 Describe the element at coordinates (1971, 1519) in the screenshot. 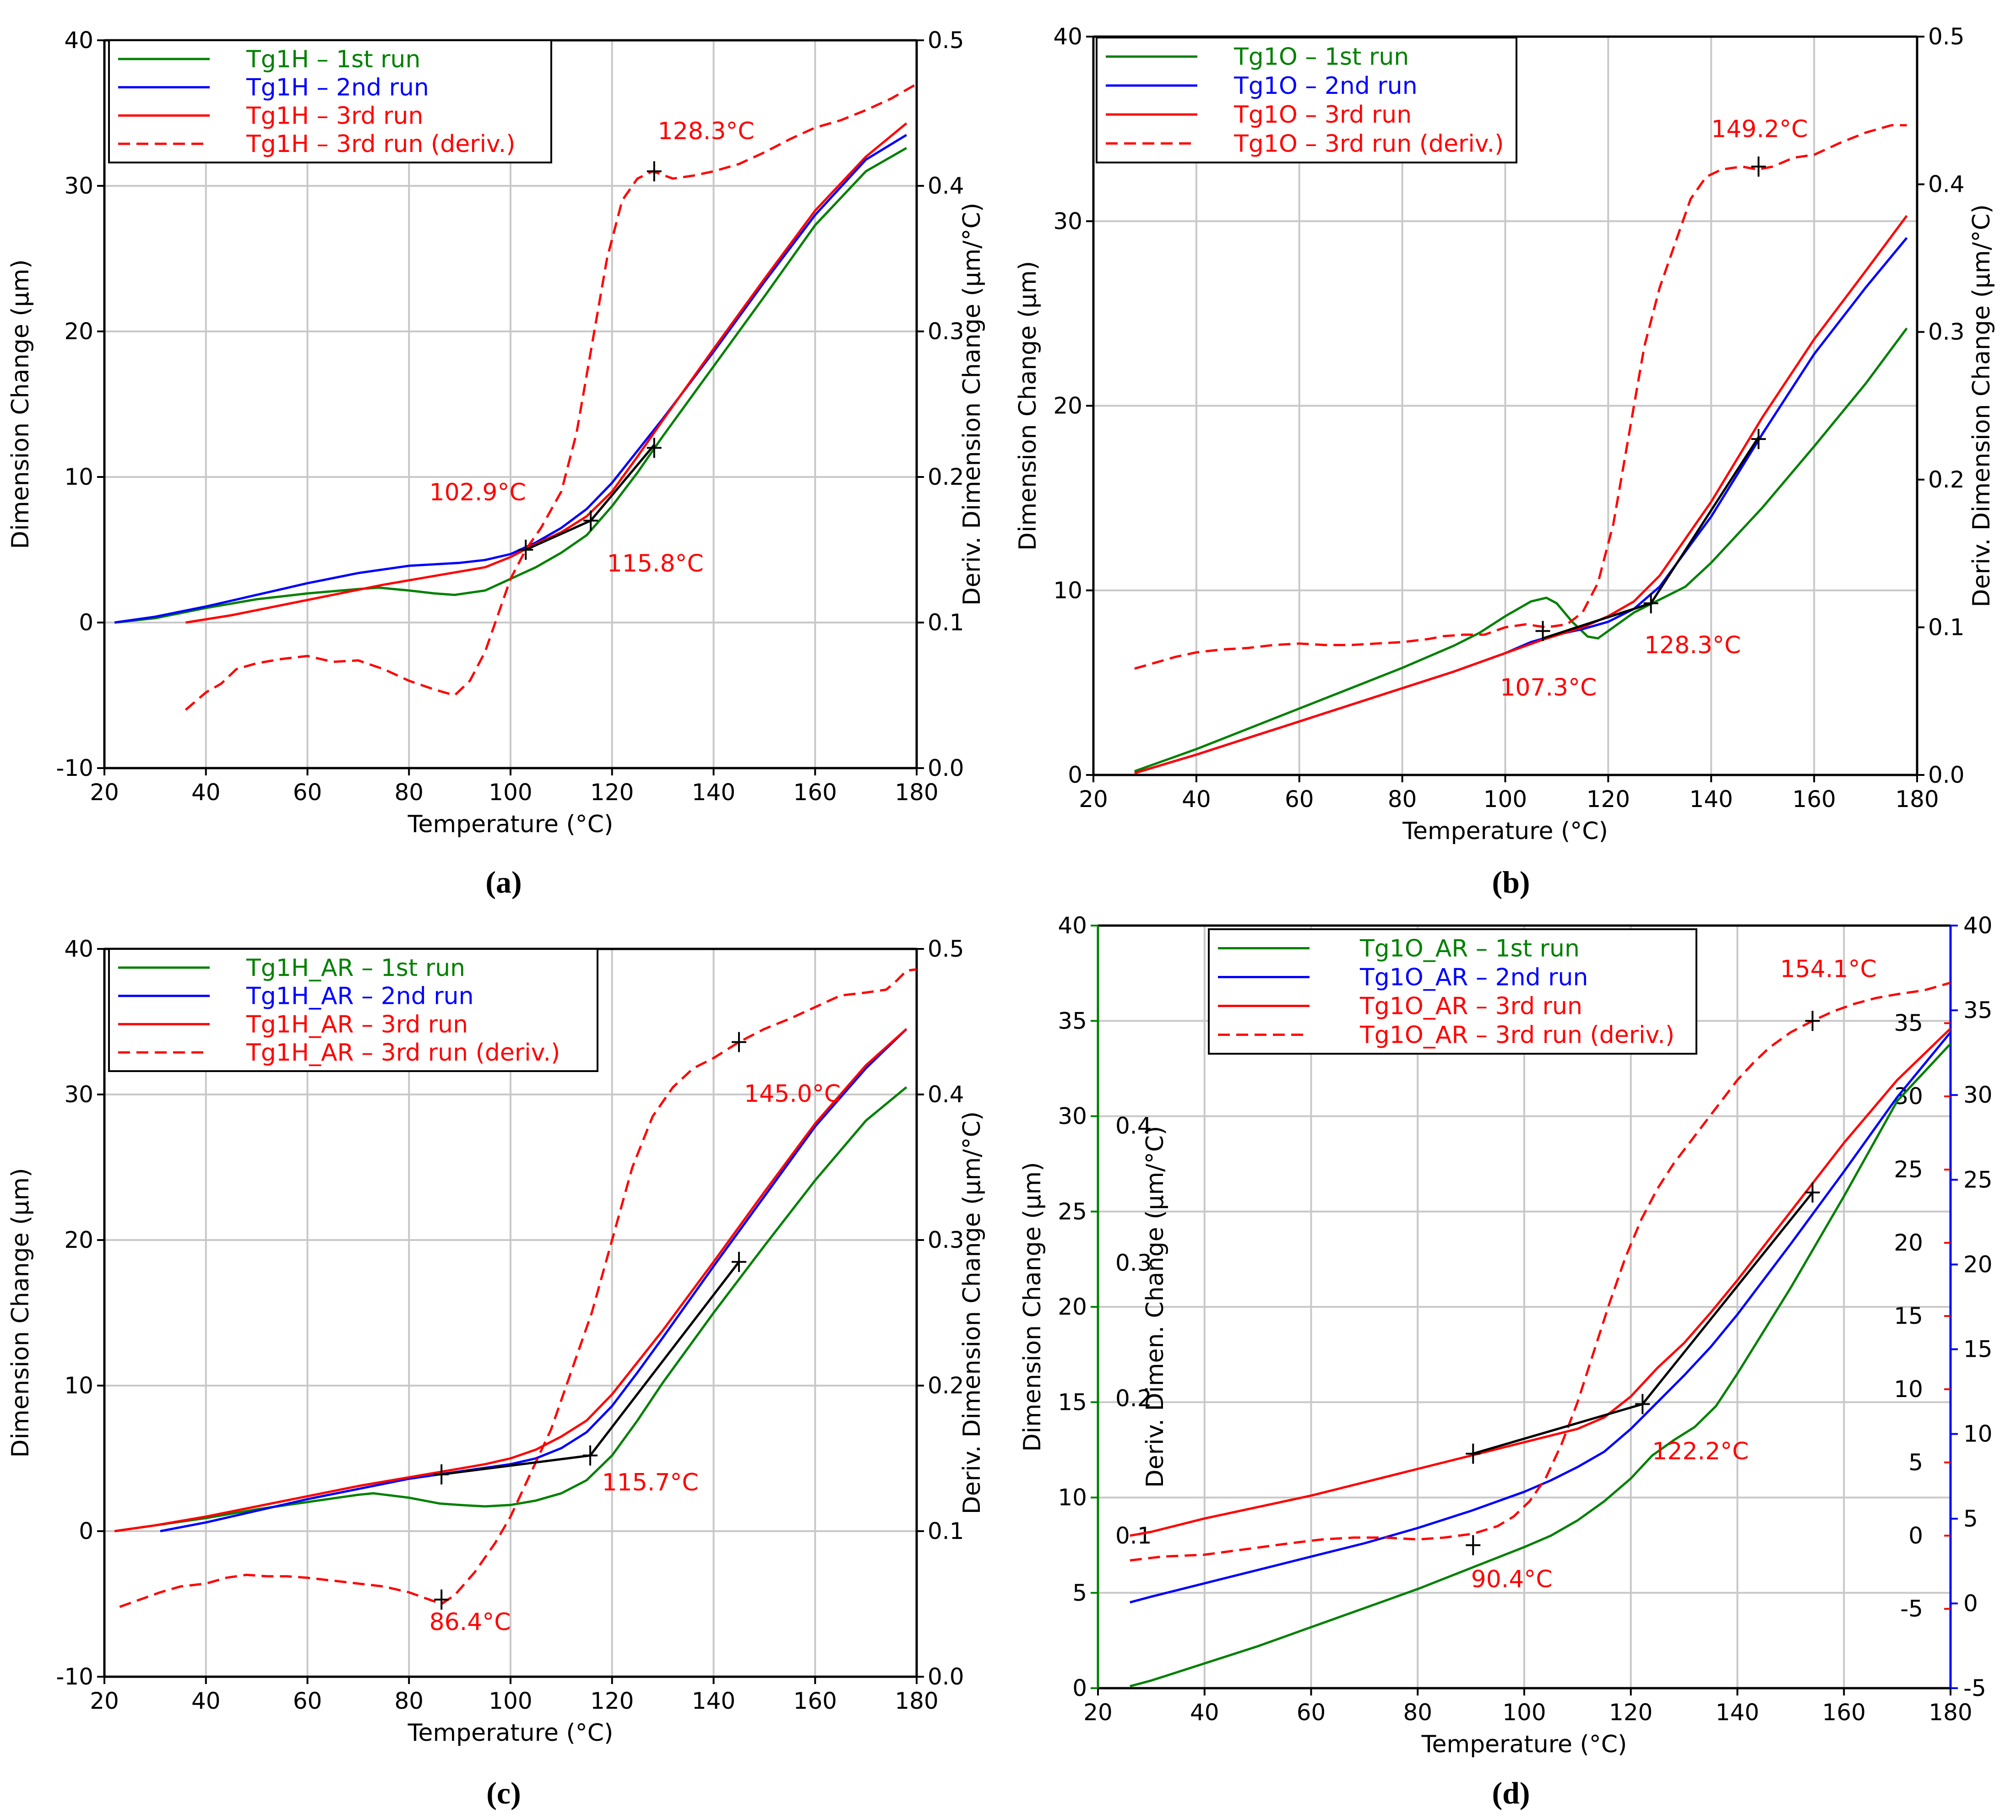

I see `y4-tick-label: 5` at that location.